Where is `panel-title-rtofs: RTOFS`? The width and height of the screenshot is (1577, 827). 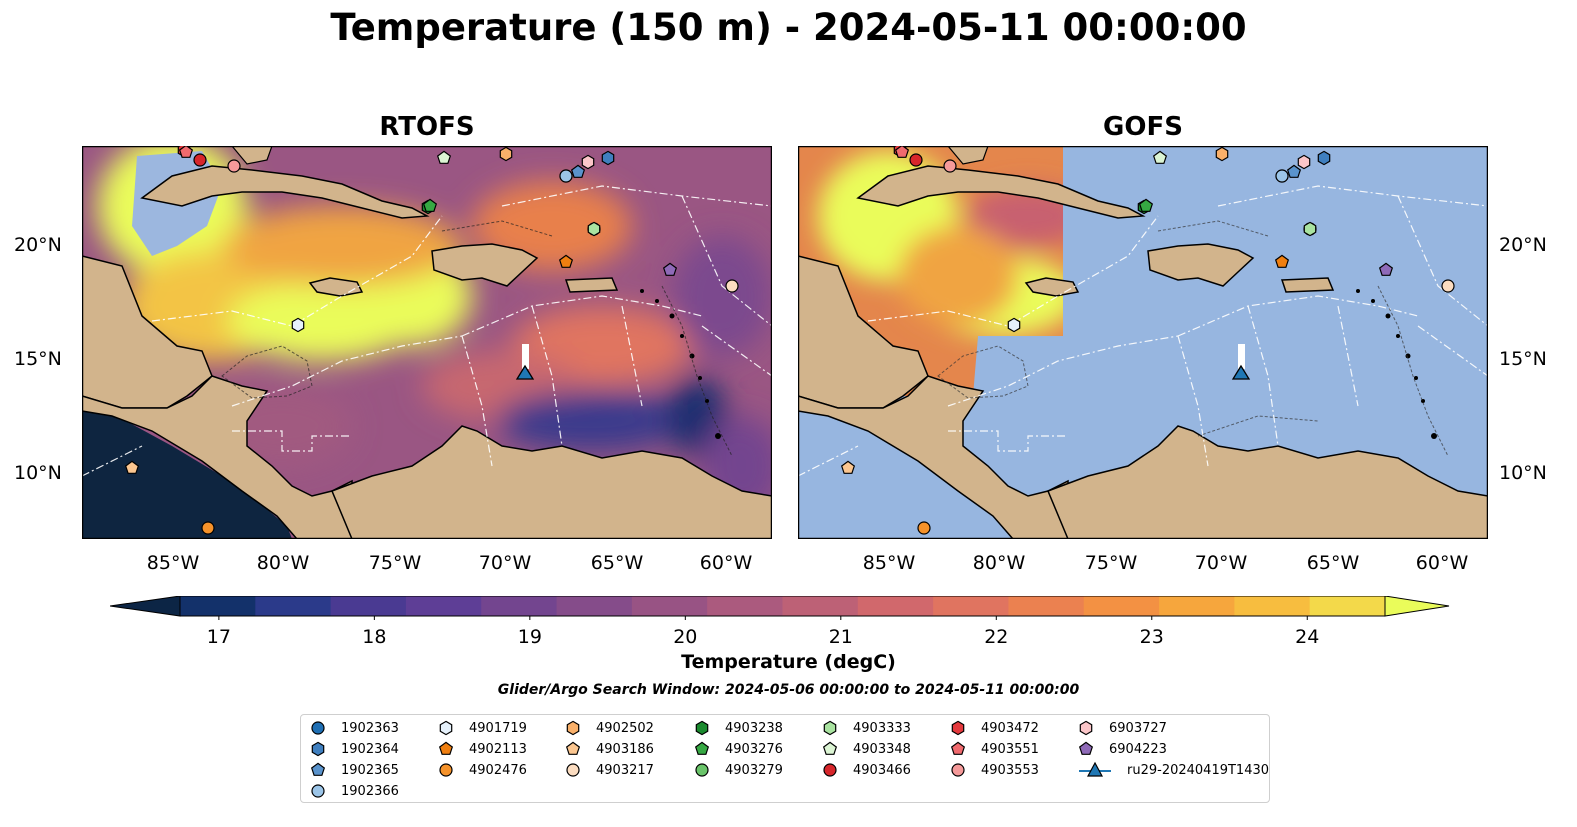 panel-title-rtofs: RTOFS is located at coordinates (427, 127).